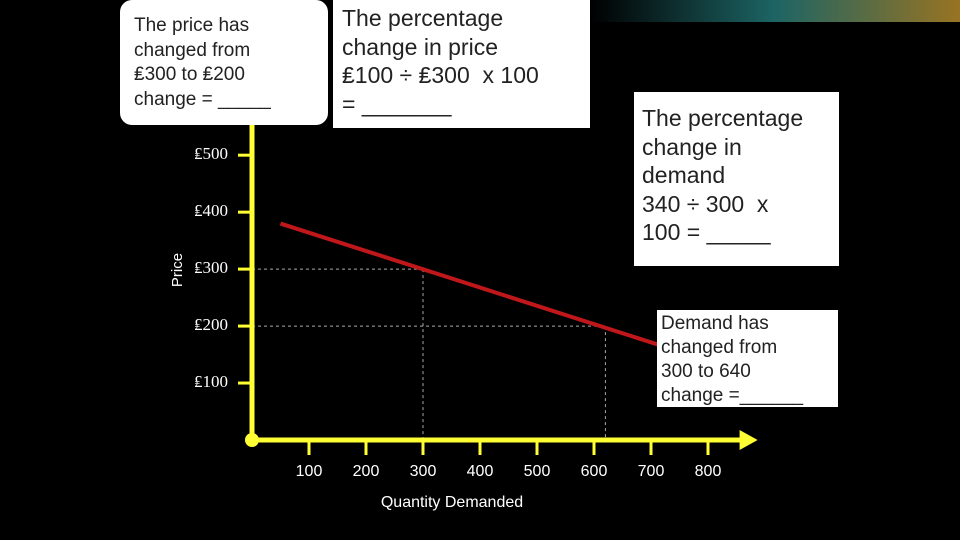 This screenshot has height=540, width=960. I want to click on origin-dot, so click(252, 440).